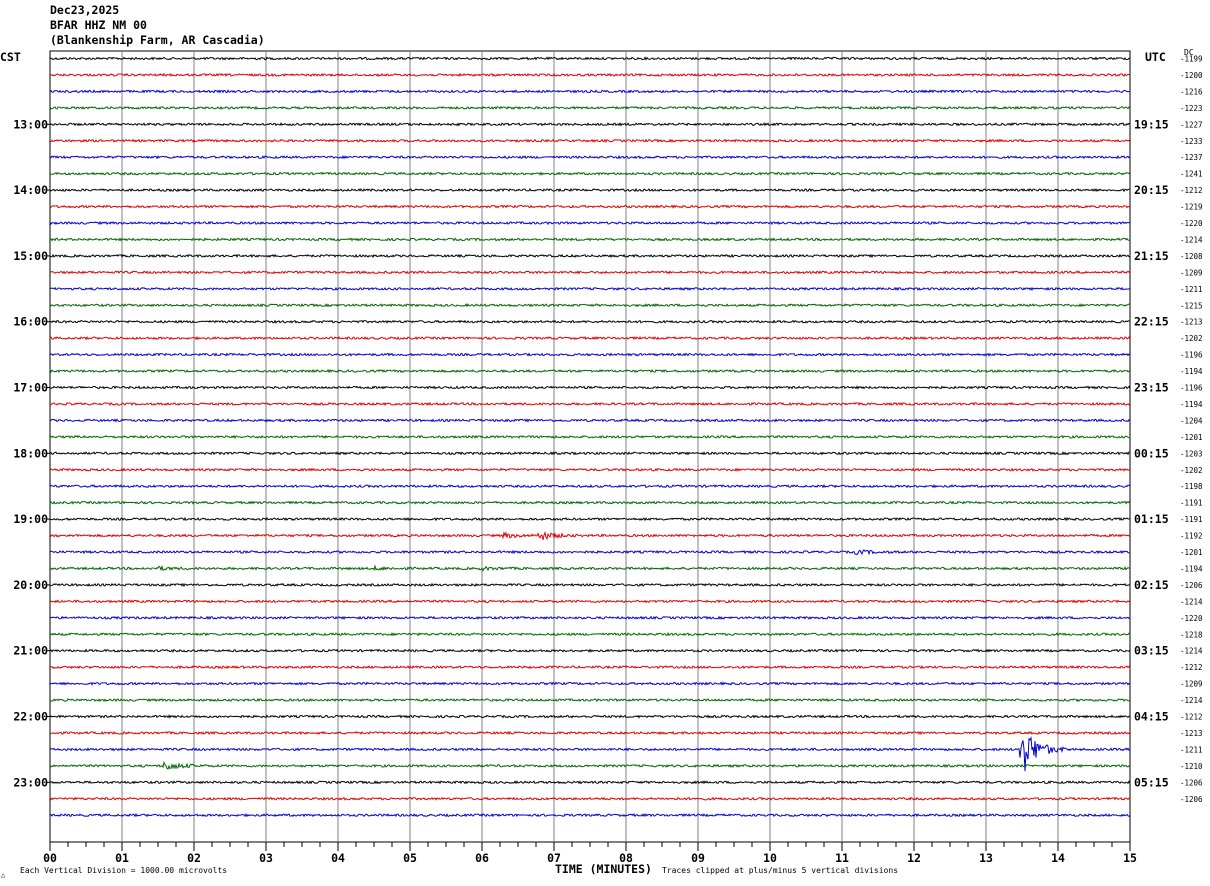 This screenshot has height=886, width=1210. What do you see at coordinates (1191, 437) in the screenshot?
I see `dc-offset-label: -1201` at bounding box center [1191, 437].